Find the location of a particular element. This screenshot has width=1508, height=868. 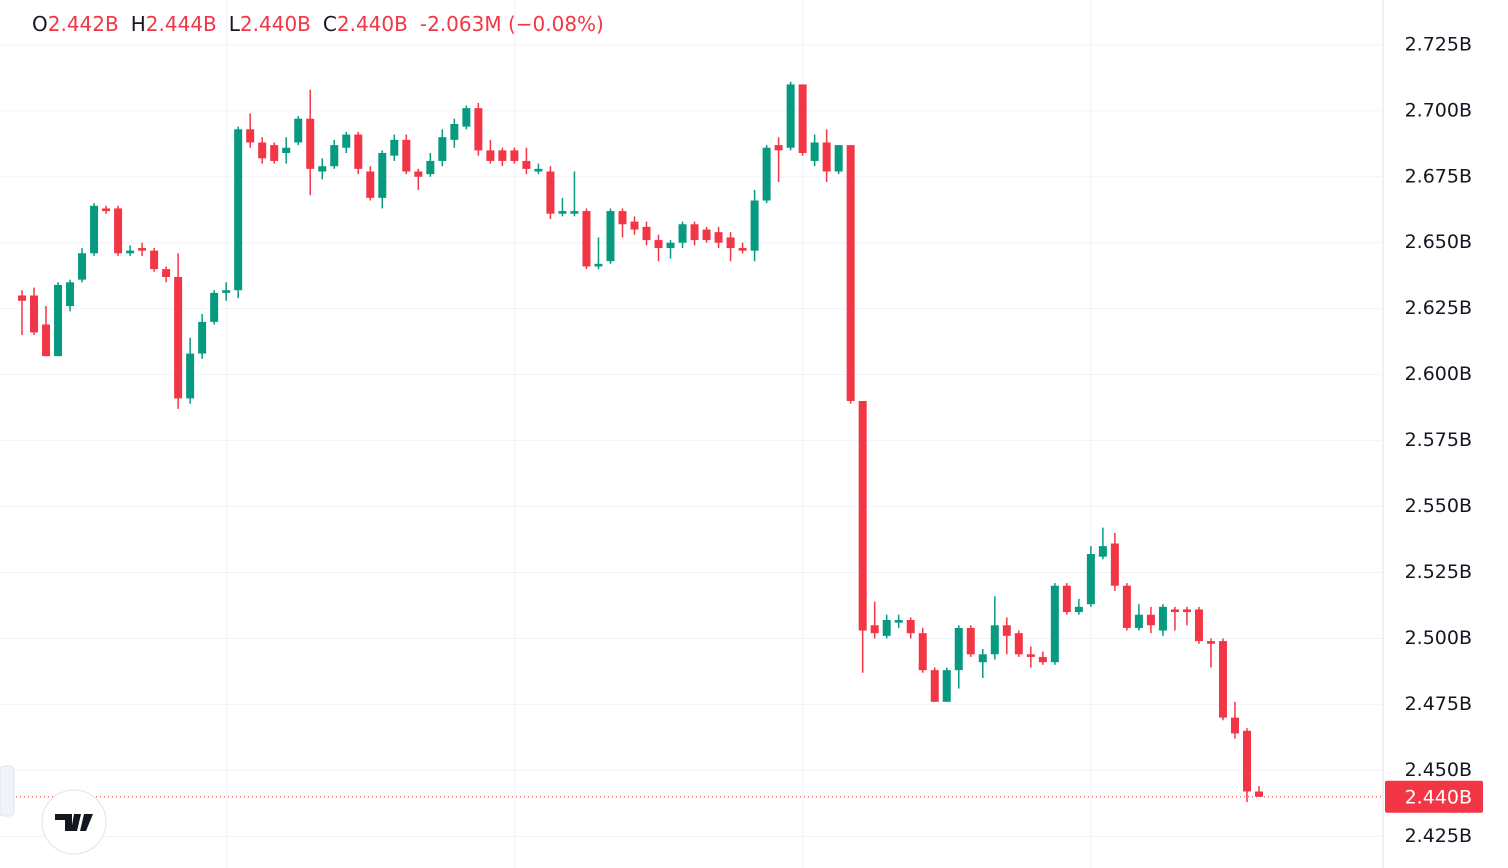

y-tick-label: 2.425B is located at coordinates (1438, 836).